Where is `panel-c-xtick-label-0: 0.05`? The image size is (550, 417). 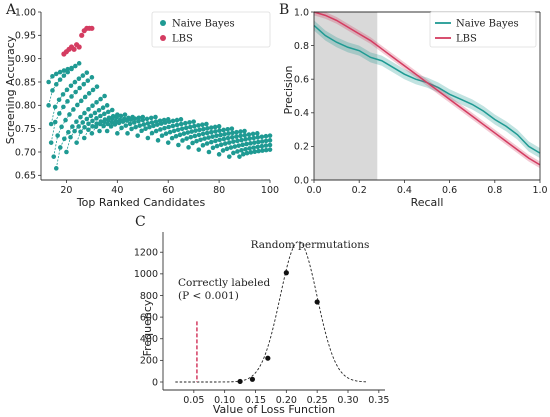 panel-c-xtick-label-0: 0.05 is located at coordinates (193, 400).